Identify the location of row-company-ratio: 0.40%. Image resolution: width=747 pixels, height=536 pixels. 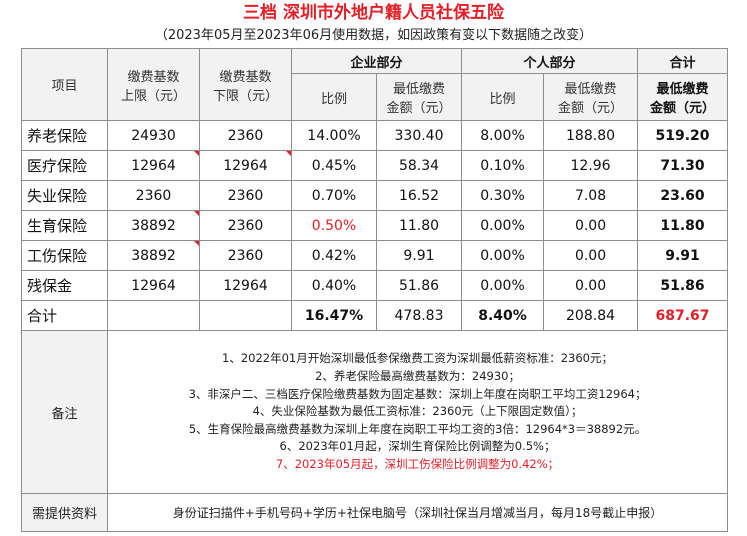
(334, 285).